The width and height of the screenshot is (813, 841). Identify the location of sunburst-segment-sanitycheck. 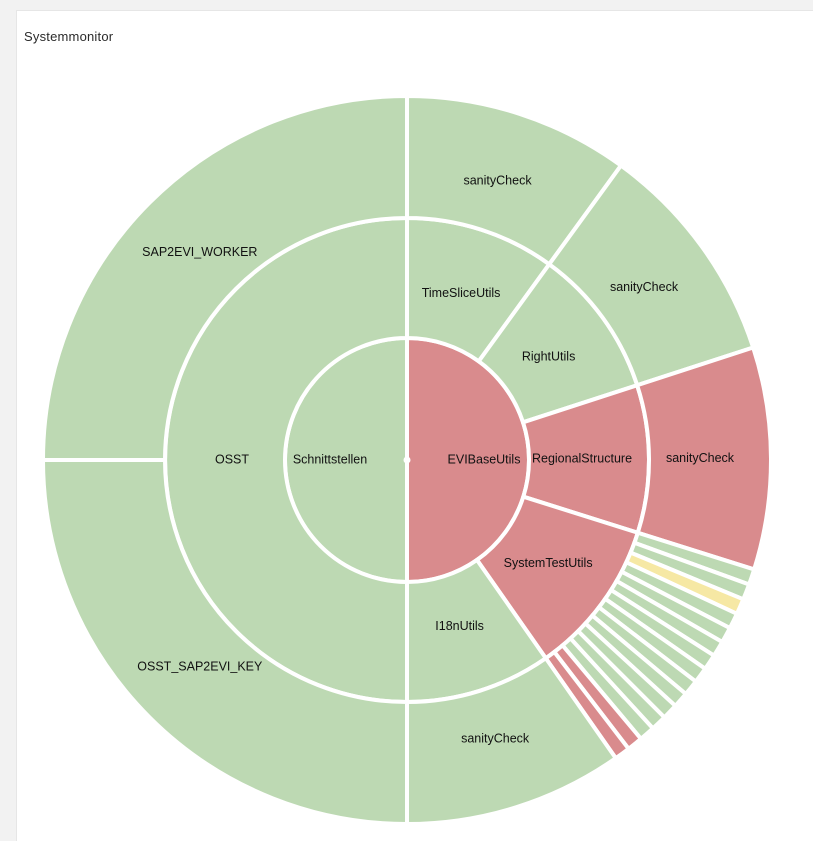
(703, 458).